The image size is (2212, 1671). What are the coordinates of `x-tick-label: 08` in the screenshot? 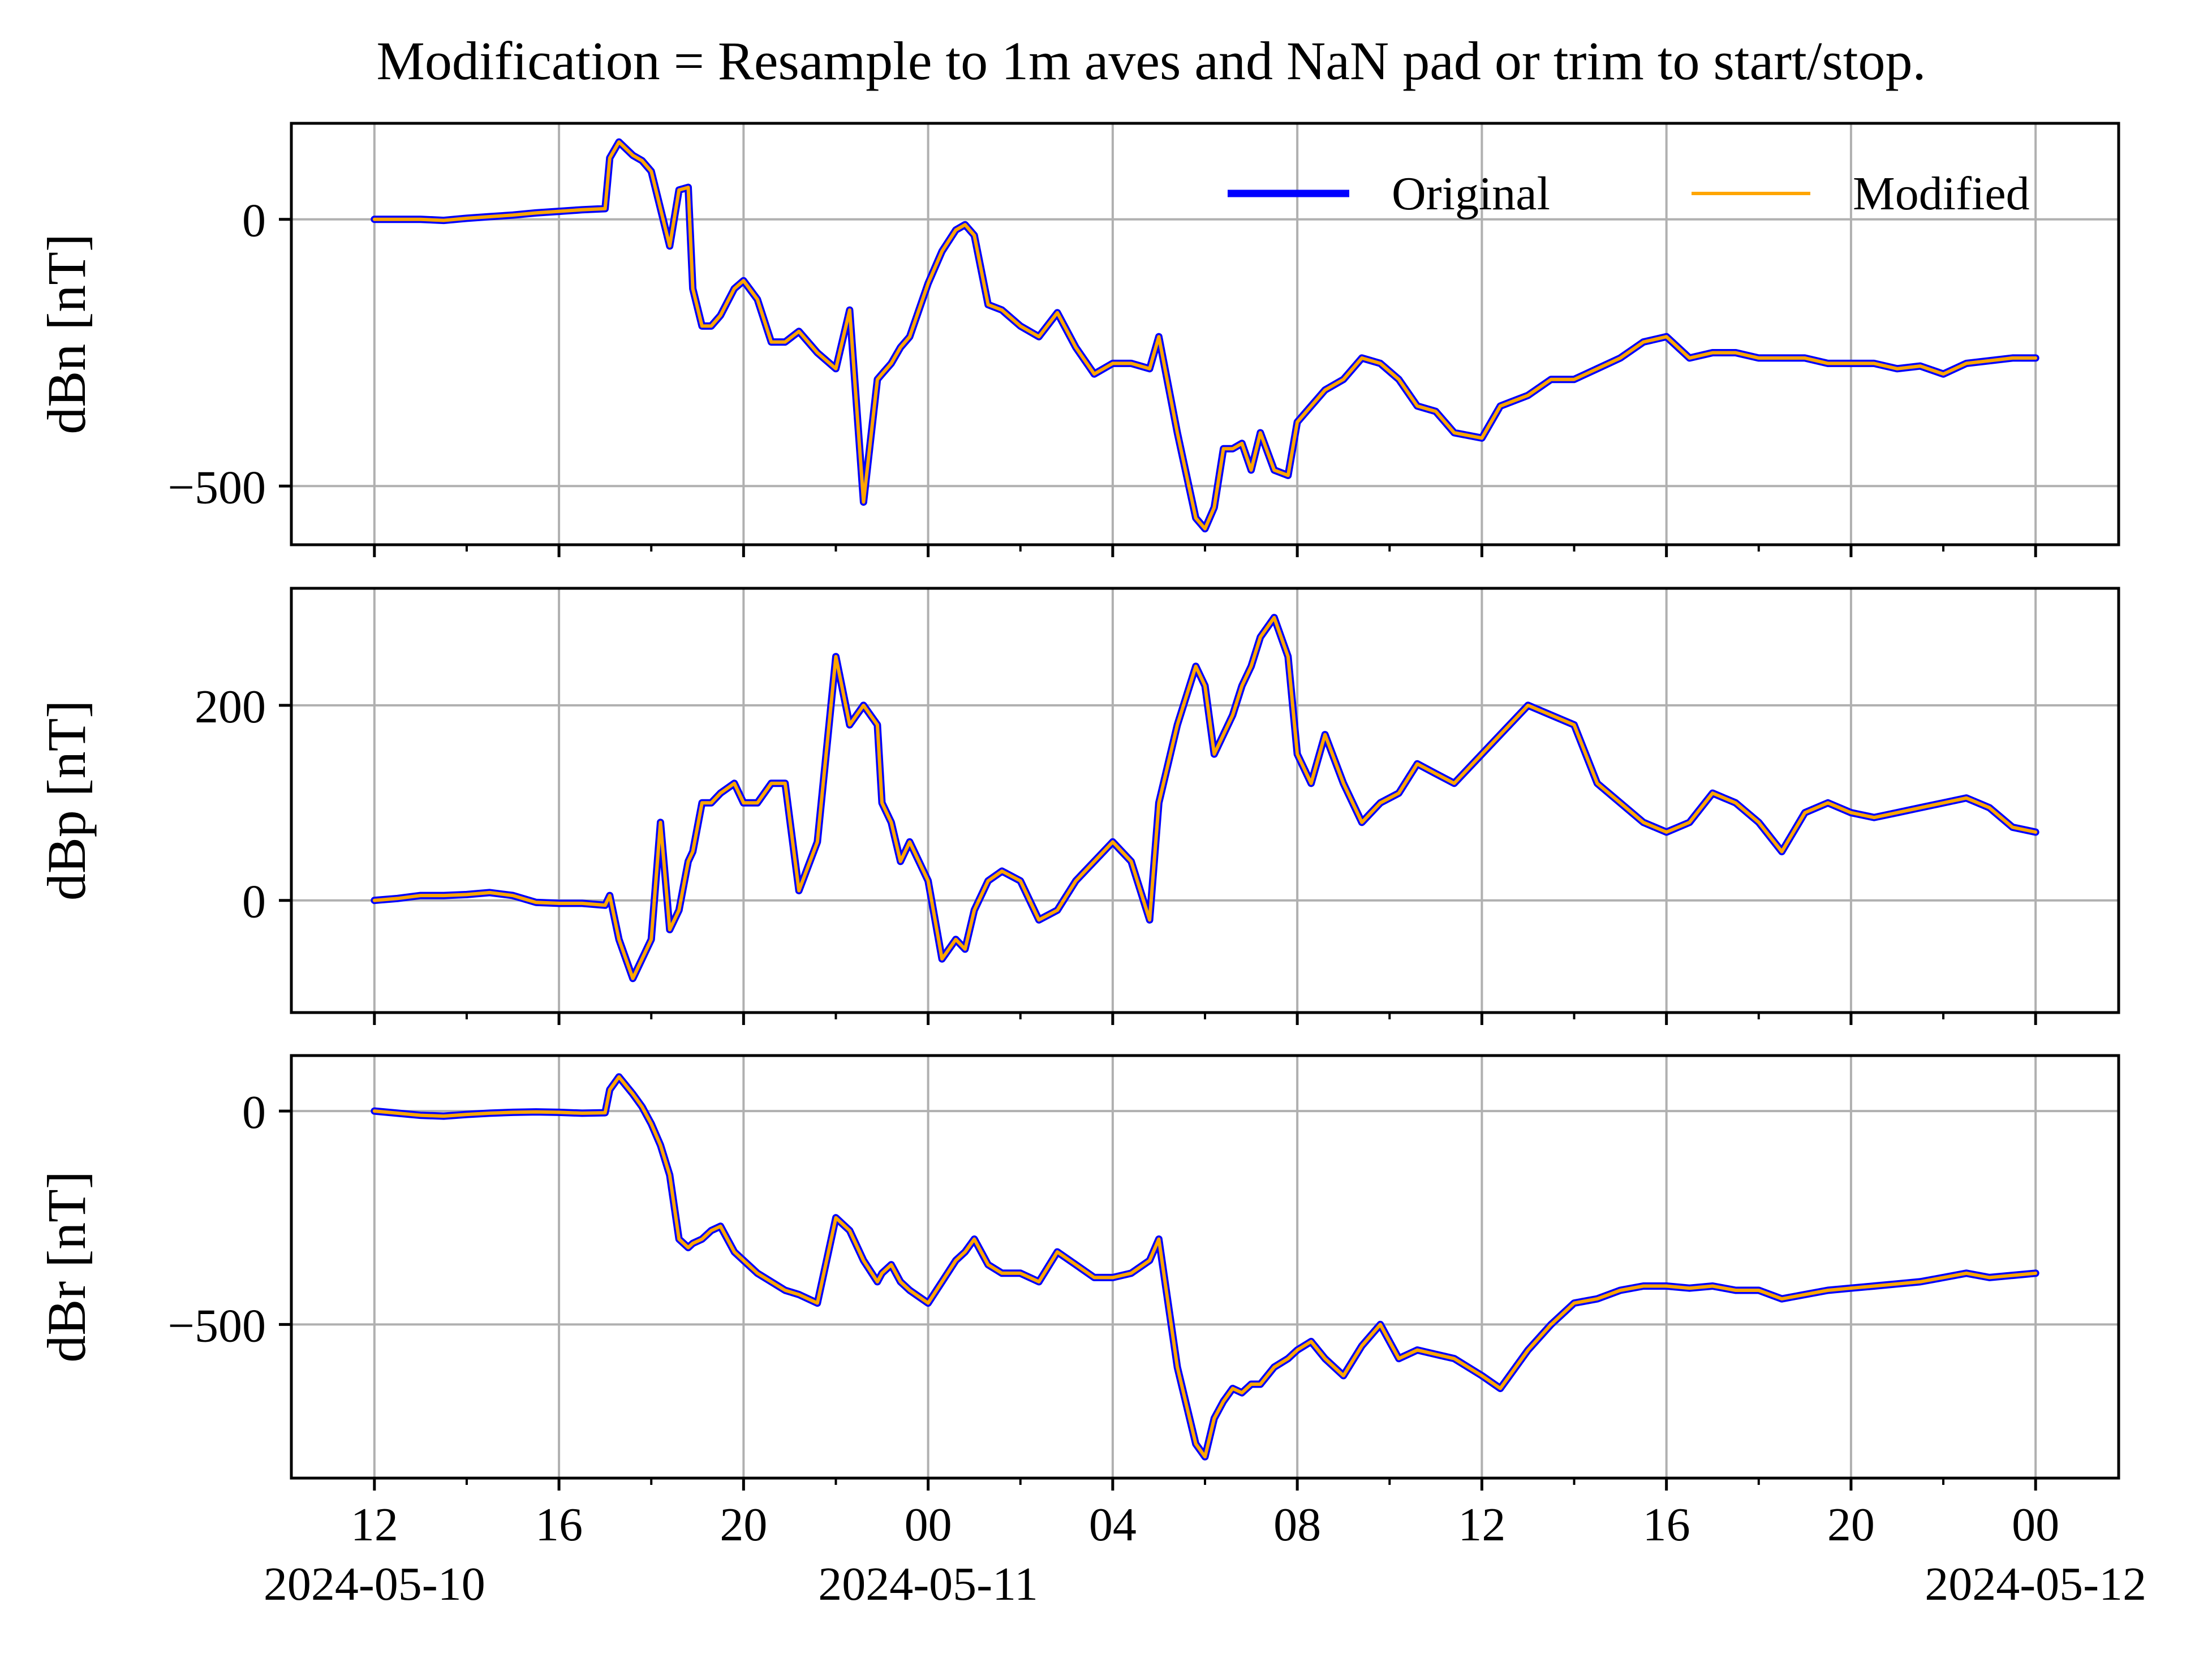 It's located at (1297, 1524).